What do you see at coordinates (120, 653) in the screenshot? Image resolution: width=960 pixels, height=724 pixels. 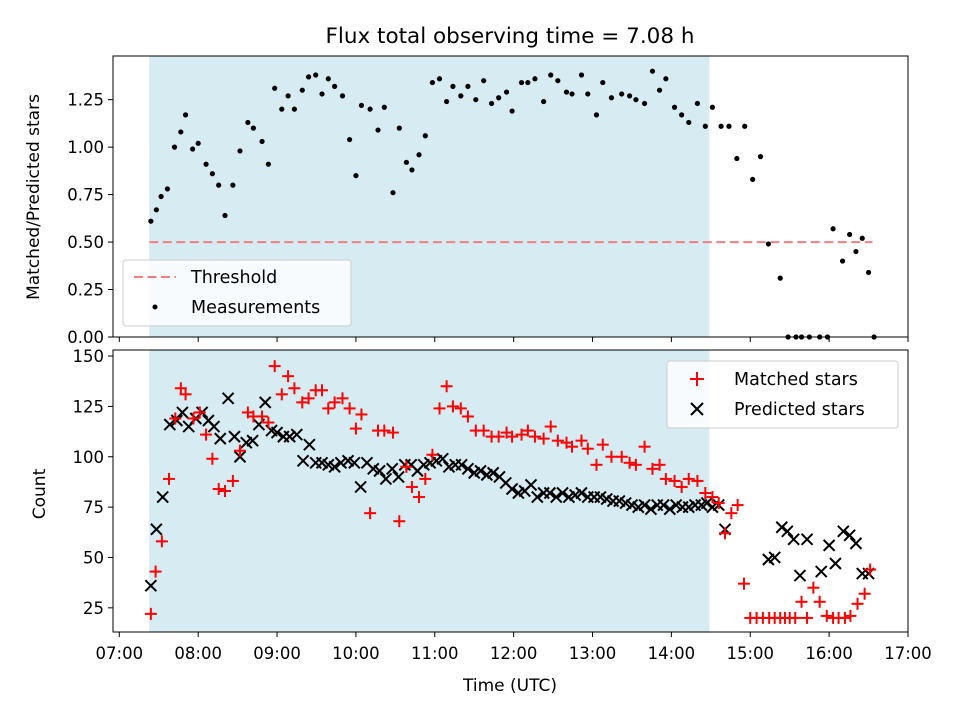 I see `x-tick-label: 07:00` at bounding box center [120, 653].